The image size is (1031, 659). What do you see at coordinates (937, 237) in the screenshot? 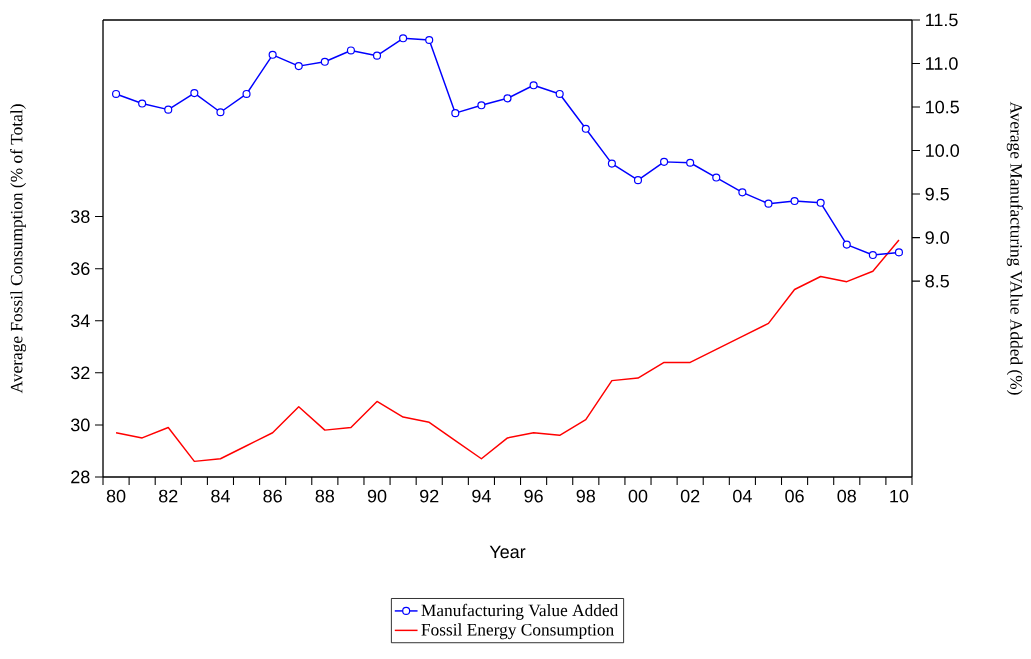
I see `y2-tick-label: 9.0` at bounding box center [937, 237].